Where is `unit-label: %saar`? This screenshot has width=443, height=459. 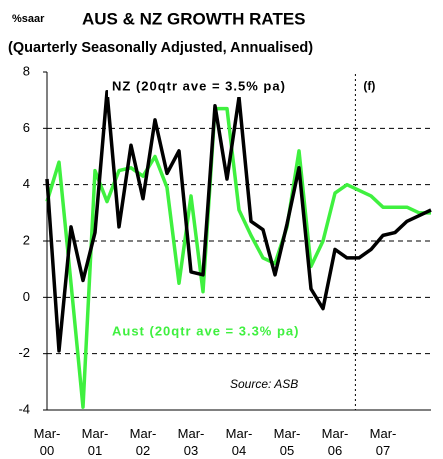 unit-label: %saar is located at coordinates (28, 19).